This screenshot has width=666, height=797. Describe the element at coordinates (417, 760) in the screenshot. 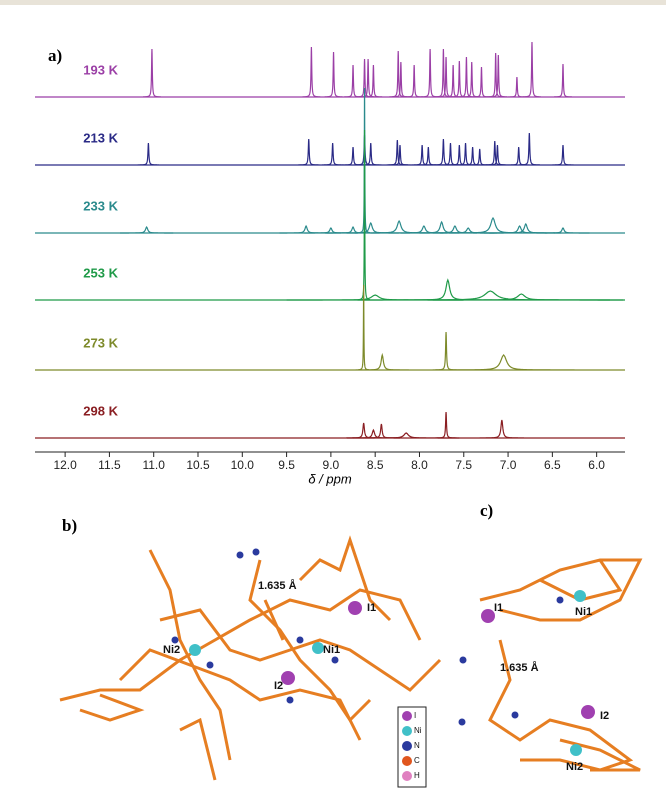

I see `legend-label: C` at that location.